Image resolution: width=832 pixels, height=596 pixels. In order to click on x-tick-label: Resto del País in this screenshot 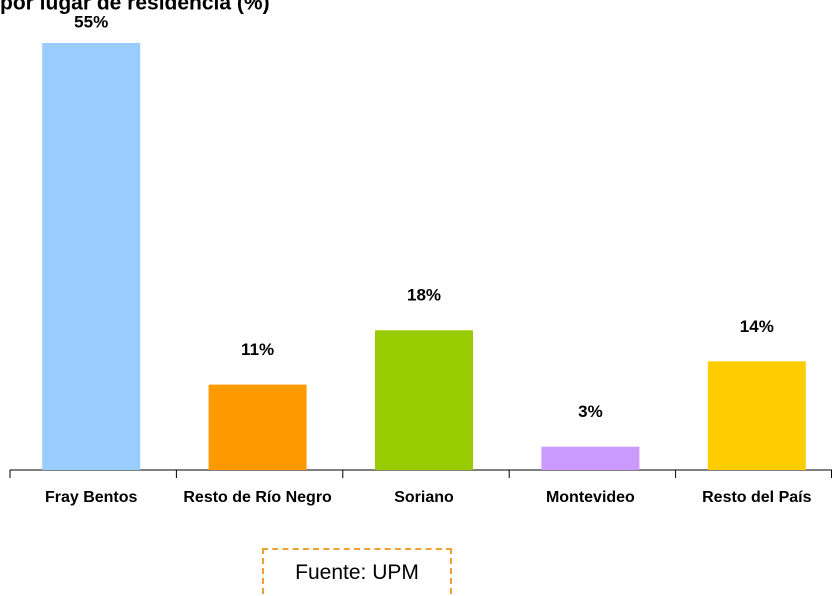, I will do `click(757, 497)`.